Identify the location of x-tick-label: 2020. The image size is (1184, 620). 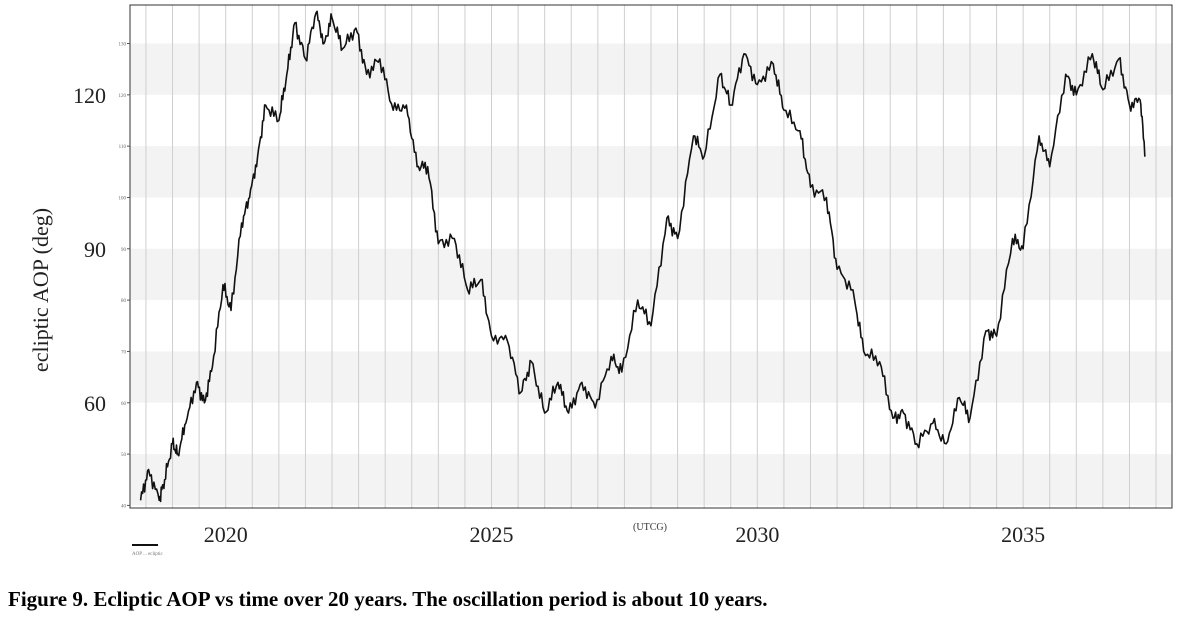
(226, 534).